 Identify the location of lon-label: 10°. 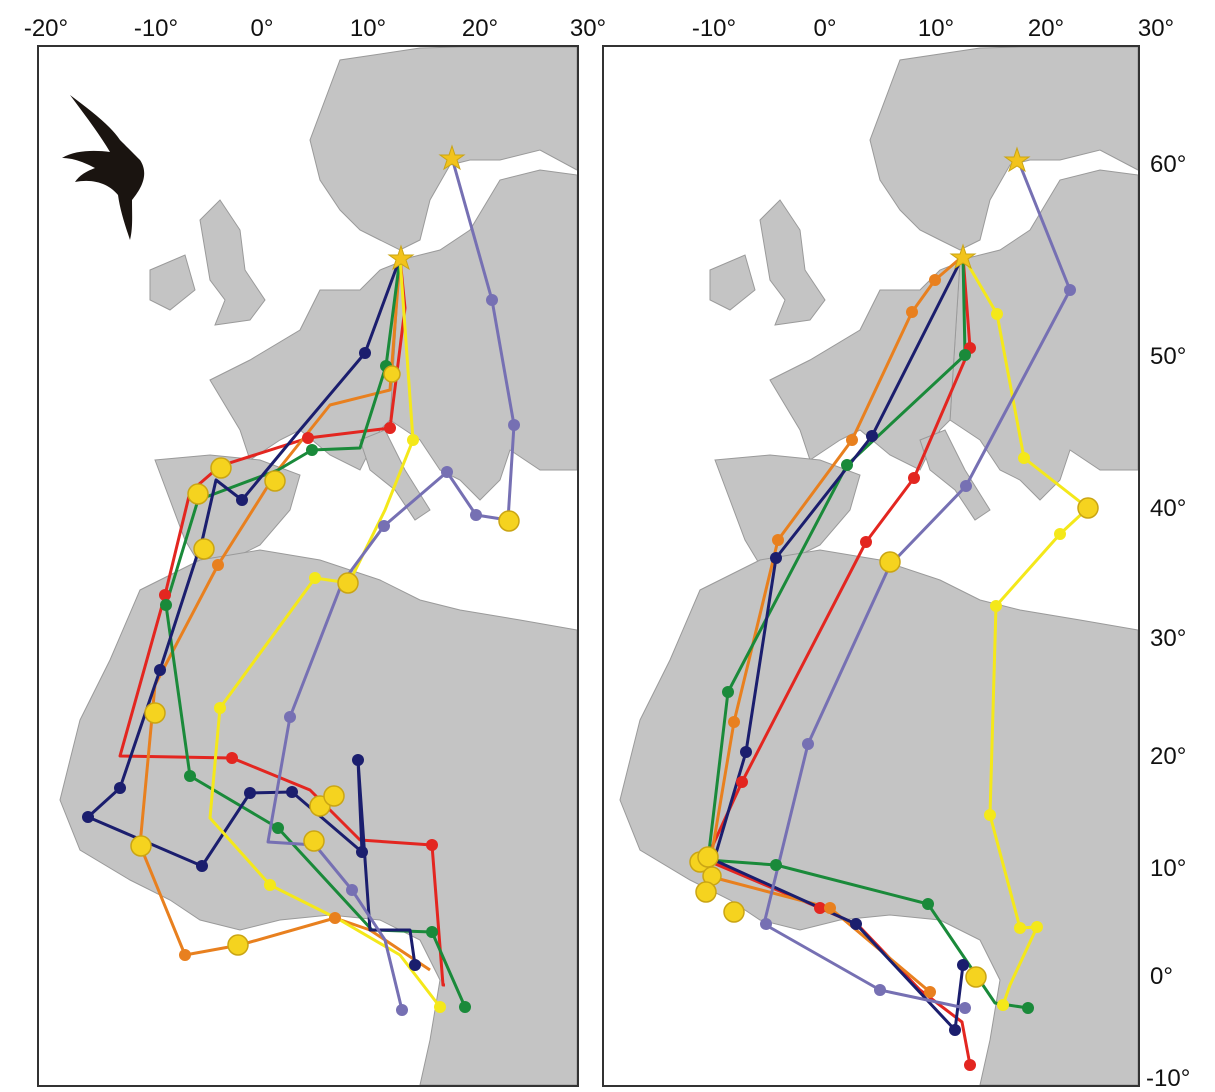
(936, 28).